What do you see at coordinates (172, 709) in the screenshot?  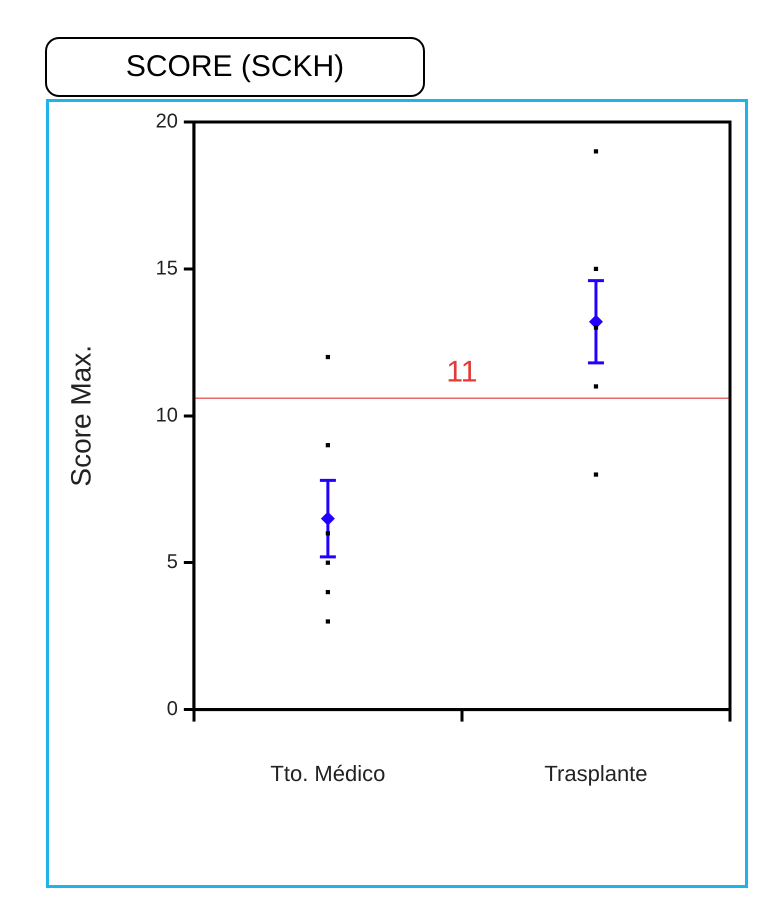 I see `y-tick-label: 0` at bounding box center [172, 709].